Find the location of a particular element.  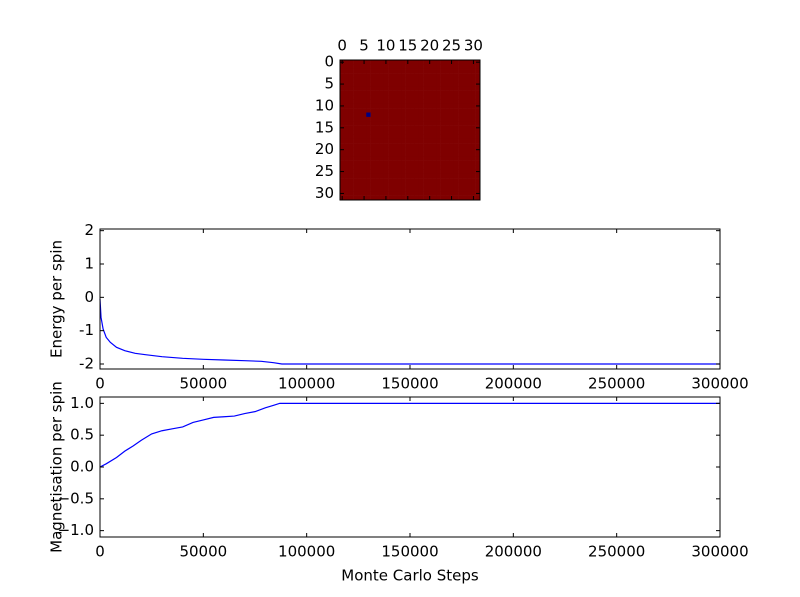

y-tick-label: −0.5 is located at coordinates (76, 498).